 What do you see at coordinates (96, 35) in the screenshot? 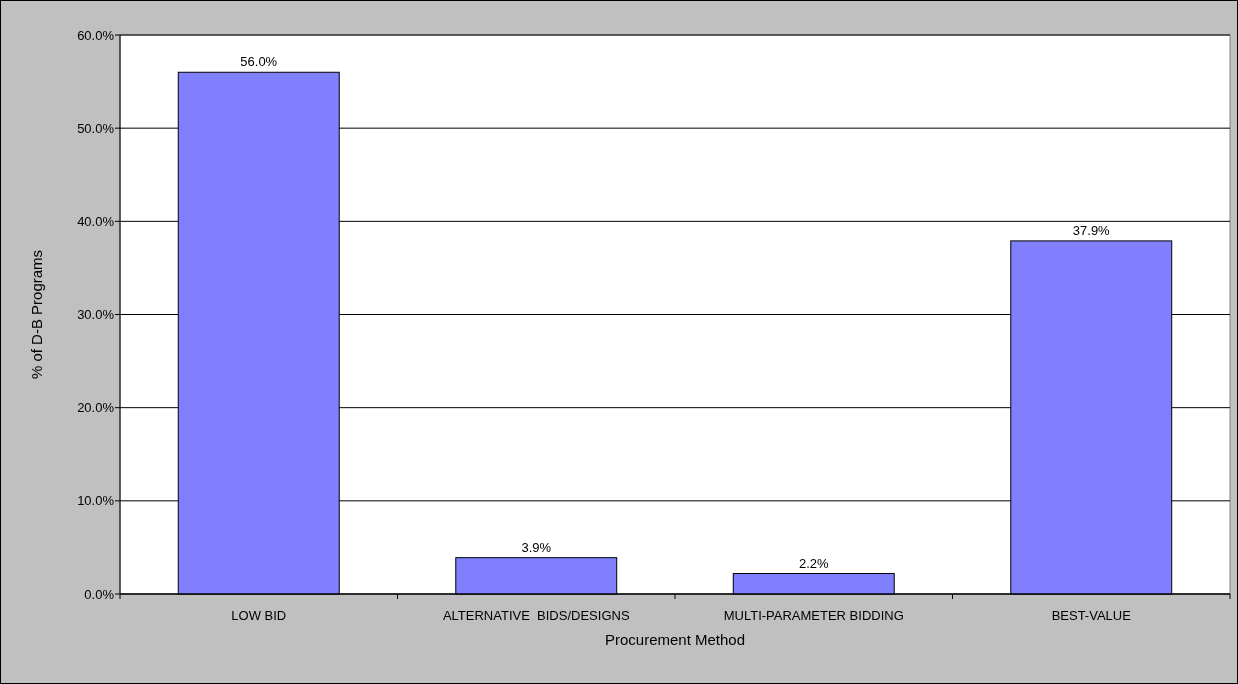
I see `y-tick-label: 60.0%` at bounding box center [96, 35].